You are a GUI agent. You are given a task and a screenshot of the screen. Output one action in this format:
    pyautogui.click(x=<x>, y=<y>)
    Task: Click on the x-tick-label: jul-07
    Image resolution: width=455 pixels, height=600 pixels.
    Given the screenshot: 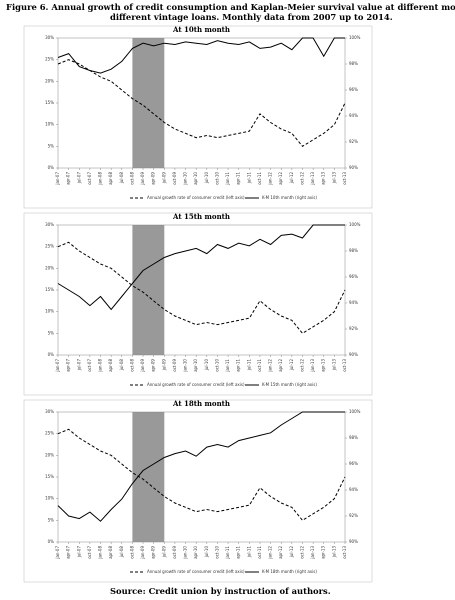 What is the action you would take?
    pyautogui.click(x=78, y=552)
    